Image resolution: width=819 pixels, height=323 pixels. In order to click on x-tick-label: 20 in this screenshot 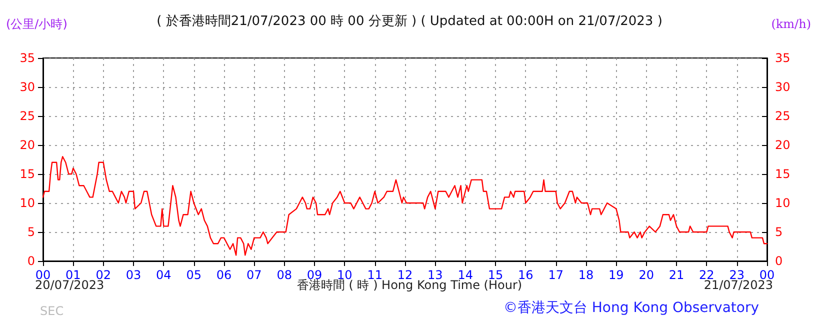, I will do `click(646, 275)`.